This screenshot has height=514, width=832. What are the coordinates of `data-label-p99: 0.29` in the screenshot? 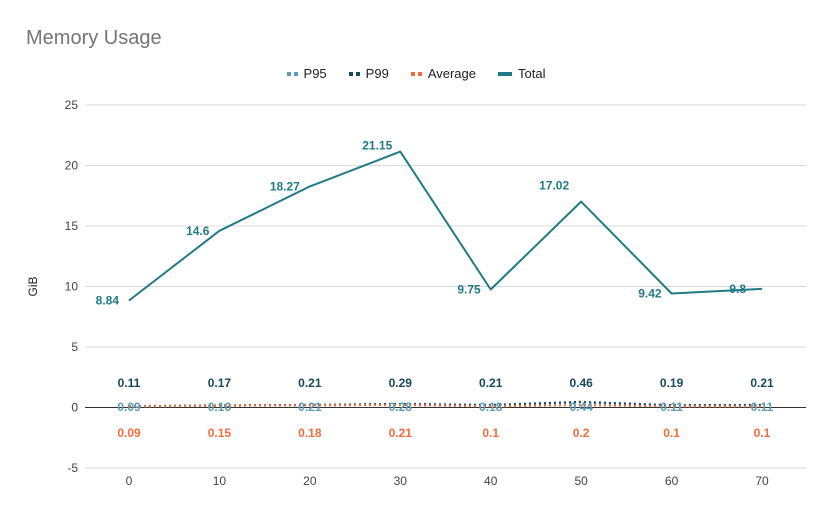 It's located at (401, 383).